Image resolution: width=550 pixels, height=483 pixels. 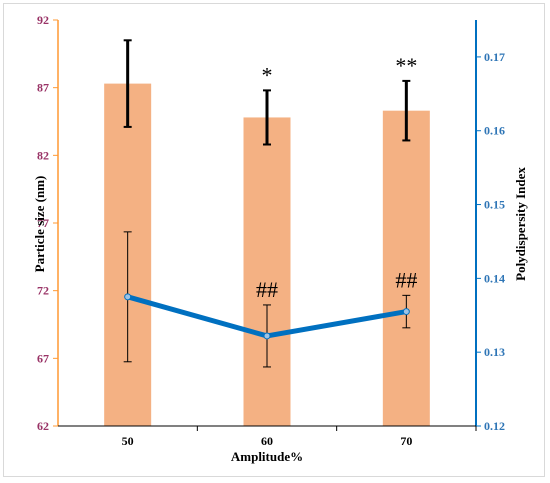 I want to click on bar-significance-70: **, so click(x=406, y=65).